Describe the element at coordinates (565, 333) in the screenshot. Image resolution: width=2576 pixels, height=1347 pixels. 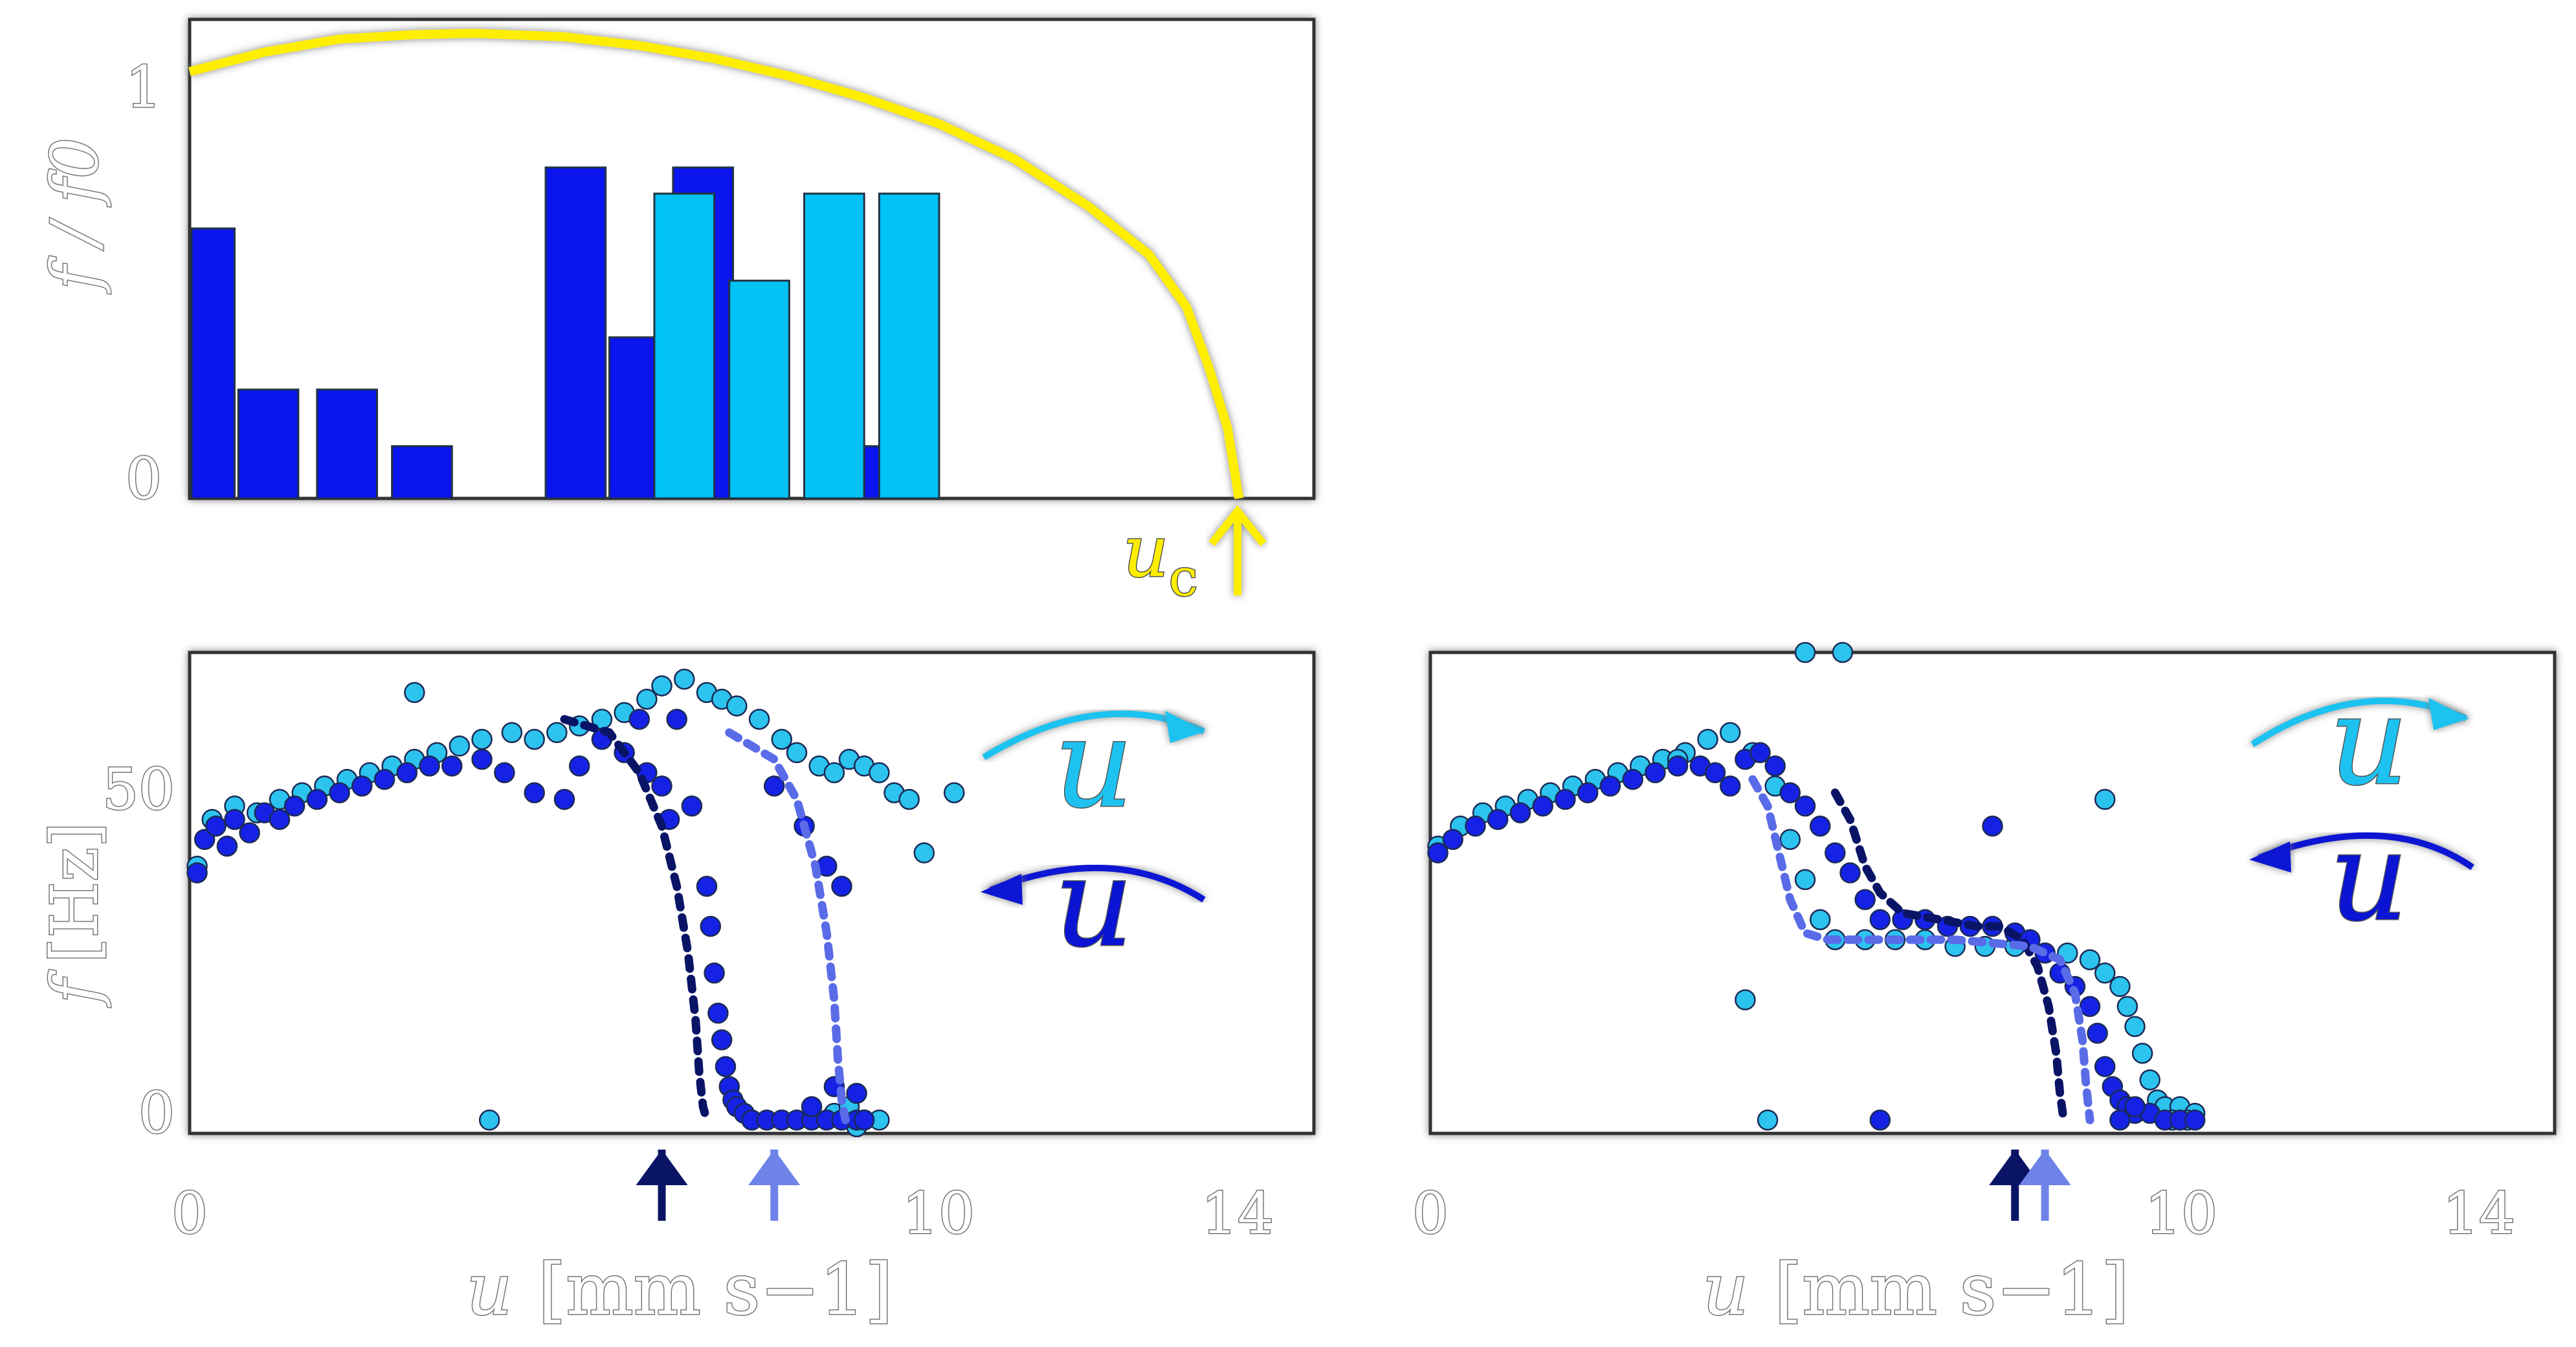
I see `top-bars` at that location.